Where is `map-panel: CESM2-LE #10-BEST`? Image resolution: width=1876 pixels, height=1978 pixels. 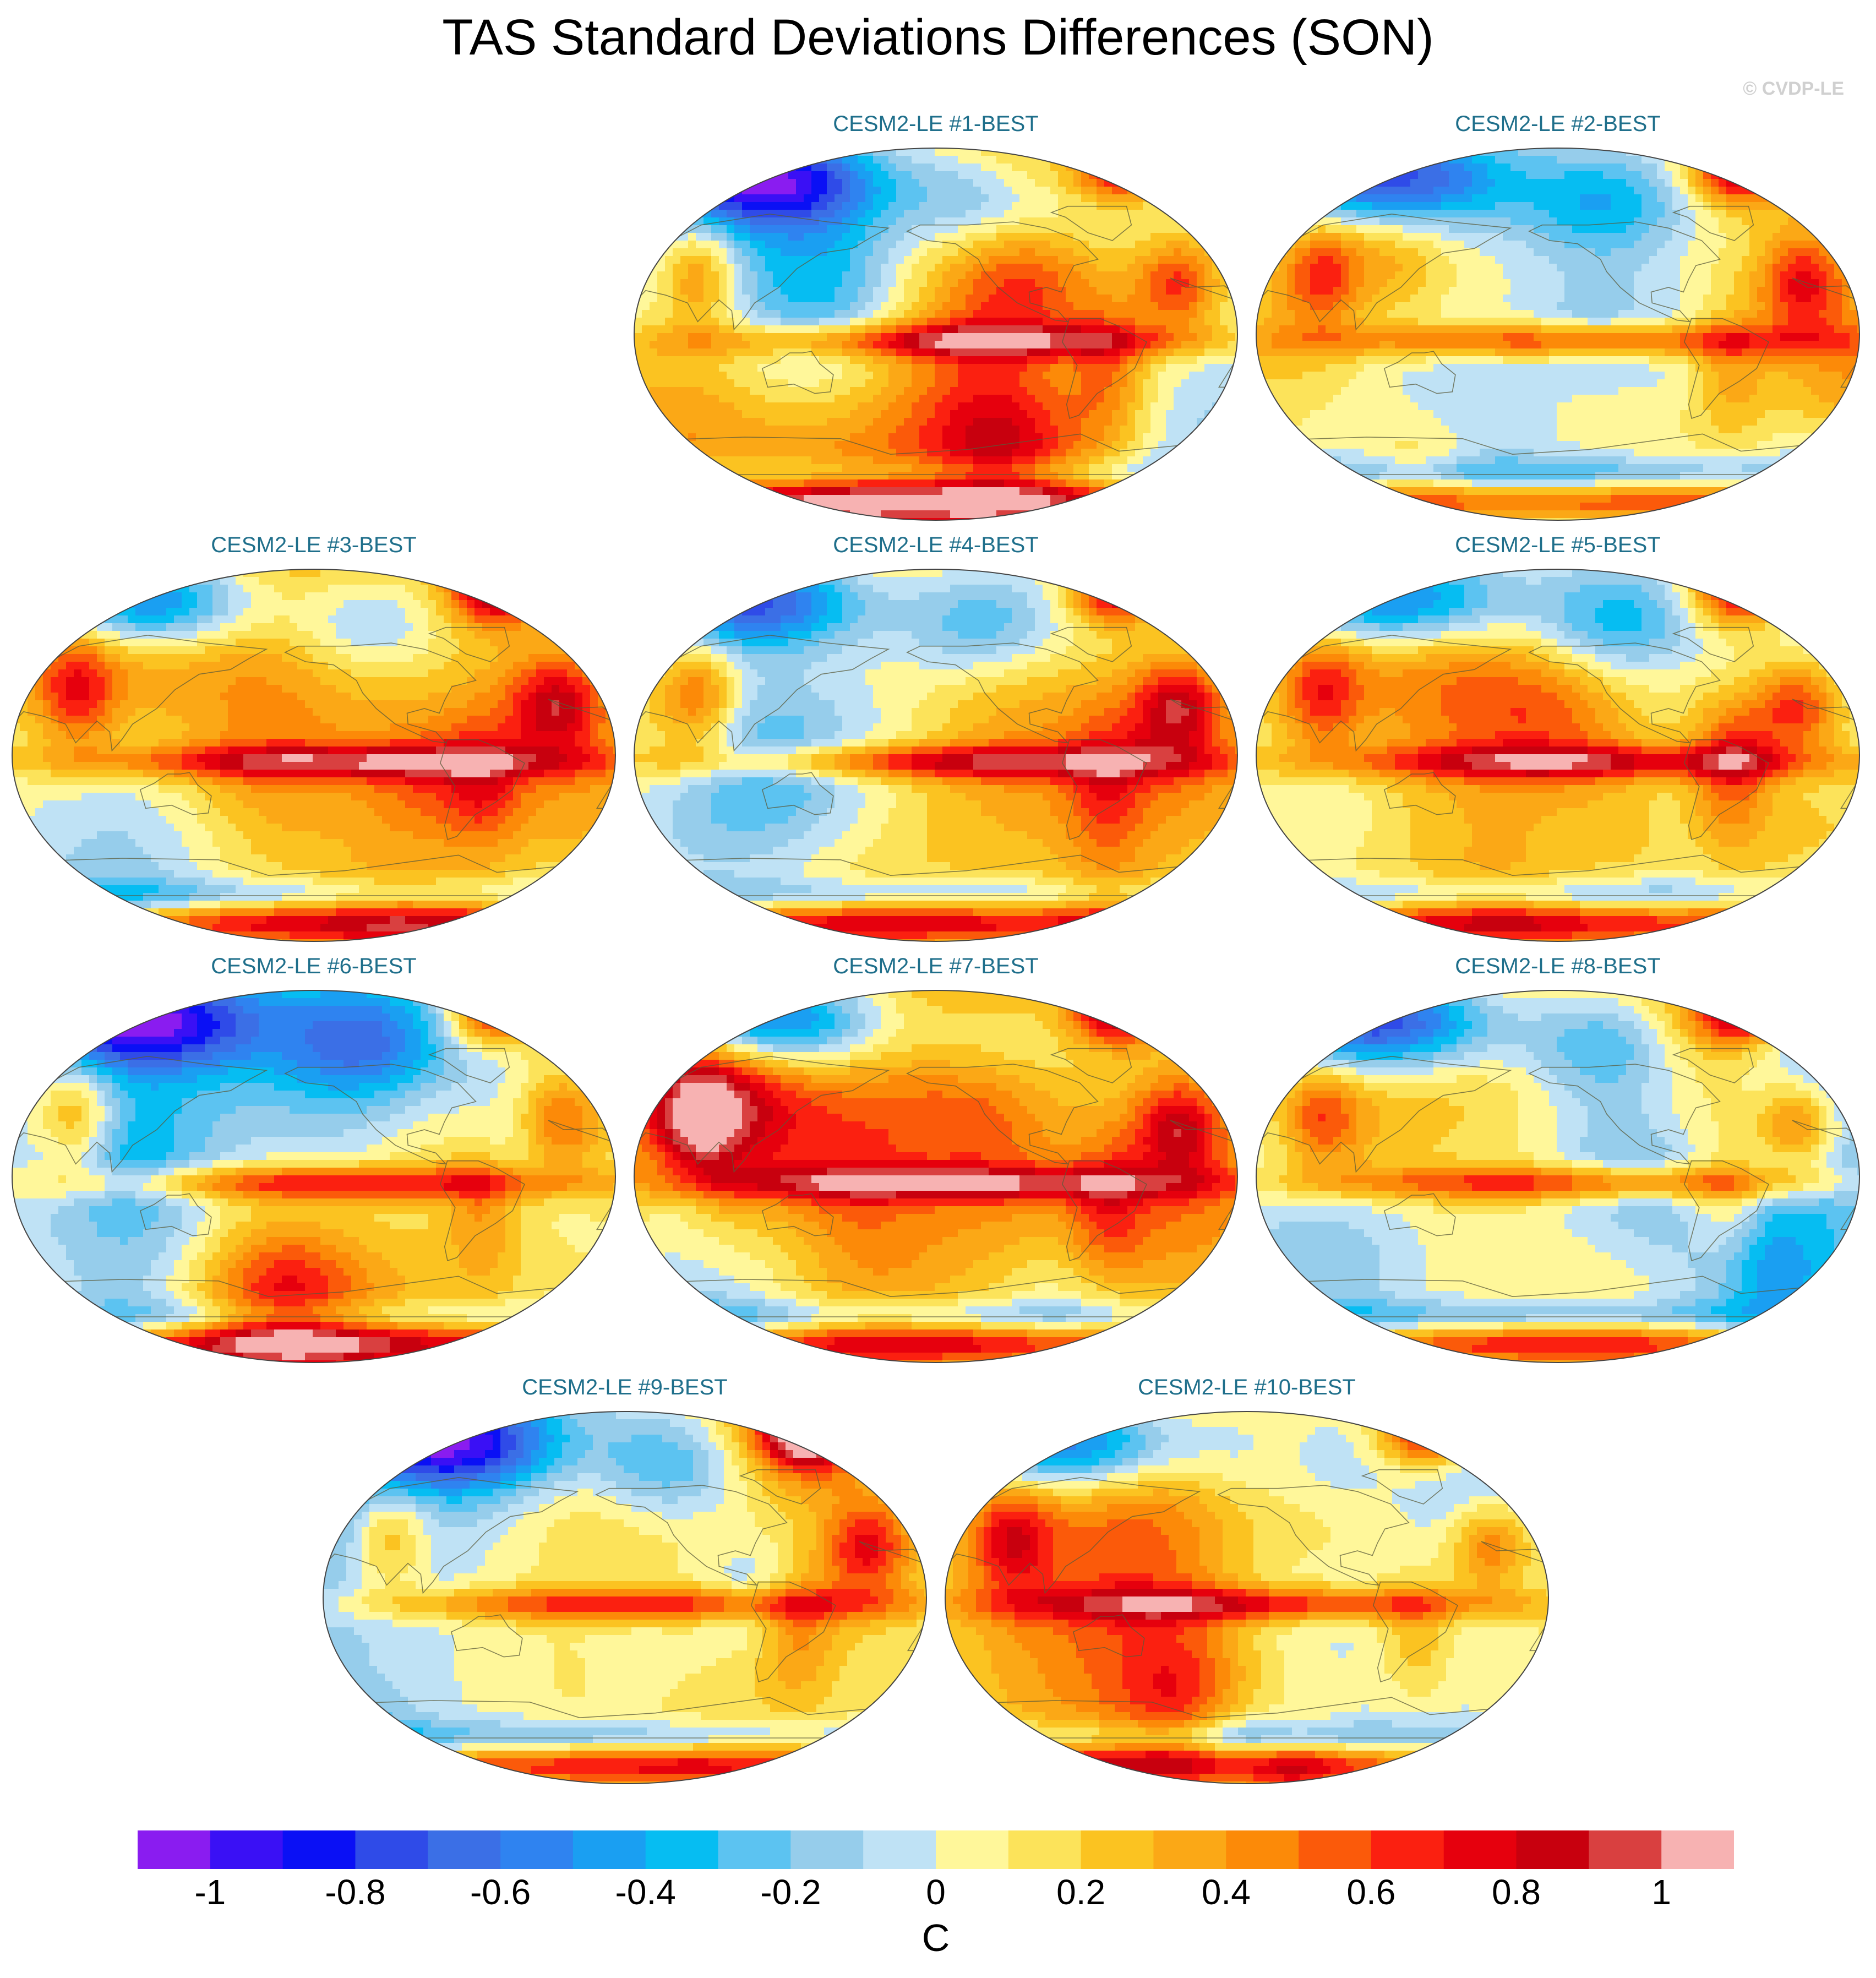
map-panel: CESM2-LE #10-BEST is located at coordinates (1247, 1588).